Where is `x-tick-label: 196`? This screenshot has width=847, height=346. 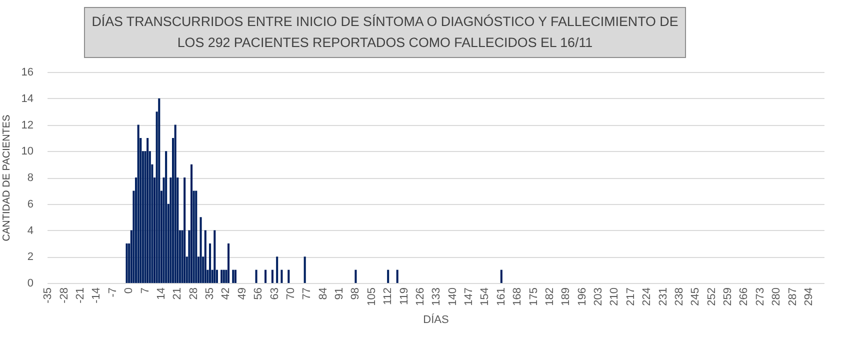
x-tick-label: 196 is located at coordinates (582, 297).